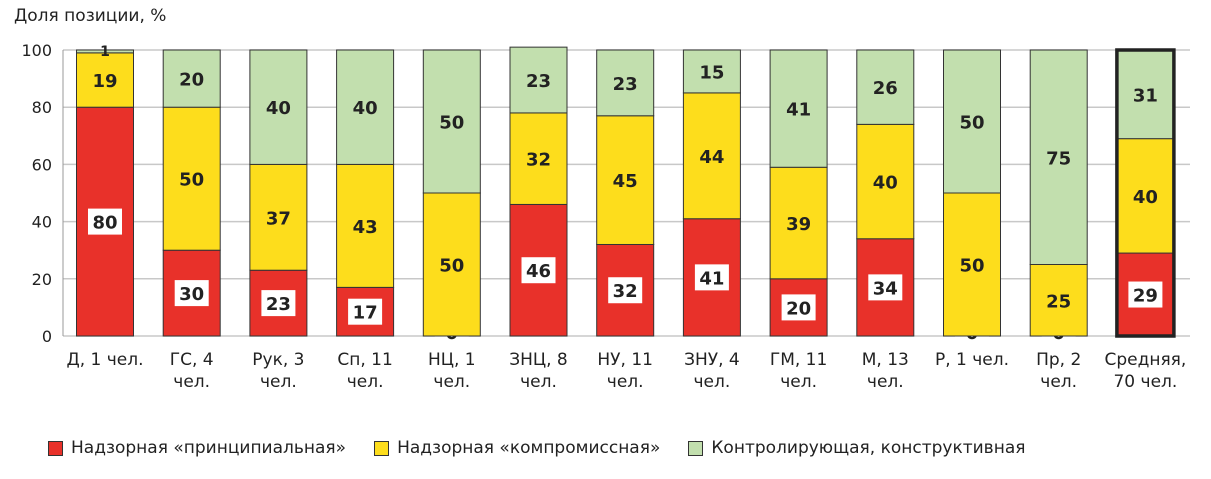 This screenshot has height=479, width=1211. I want to click on data-label: 80, so click(104, 223).